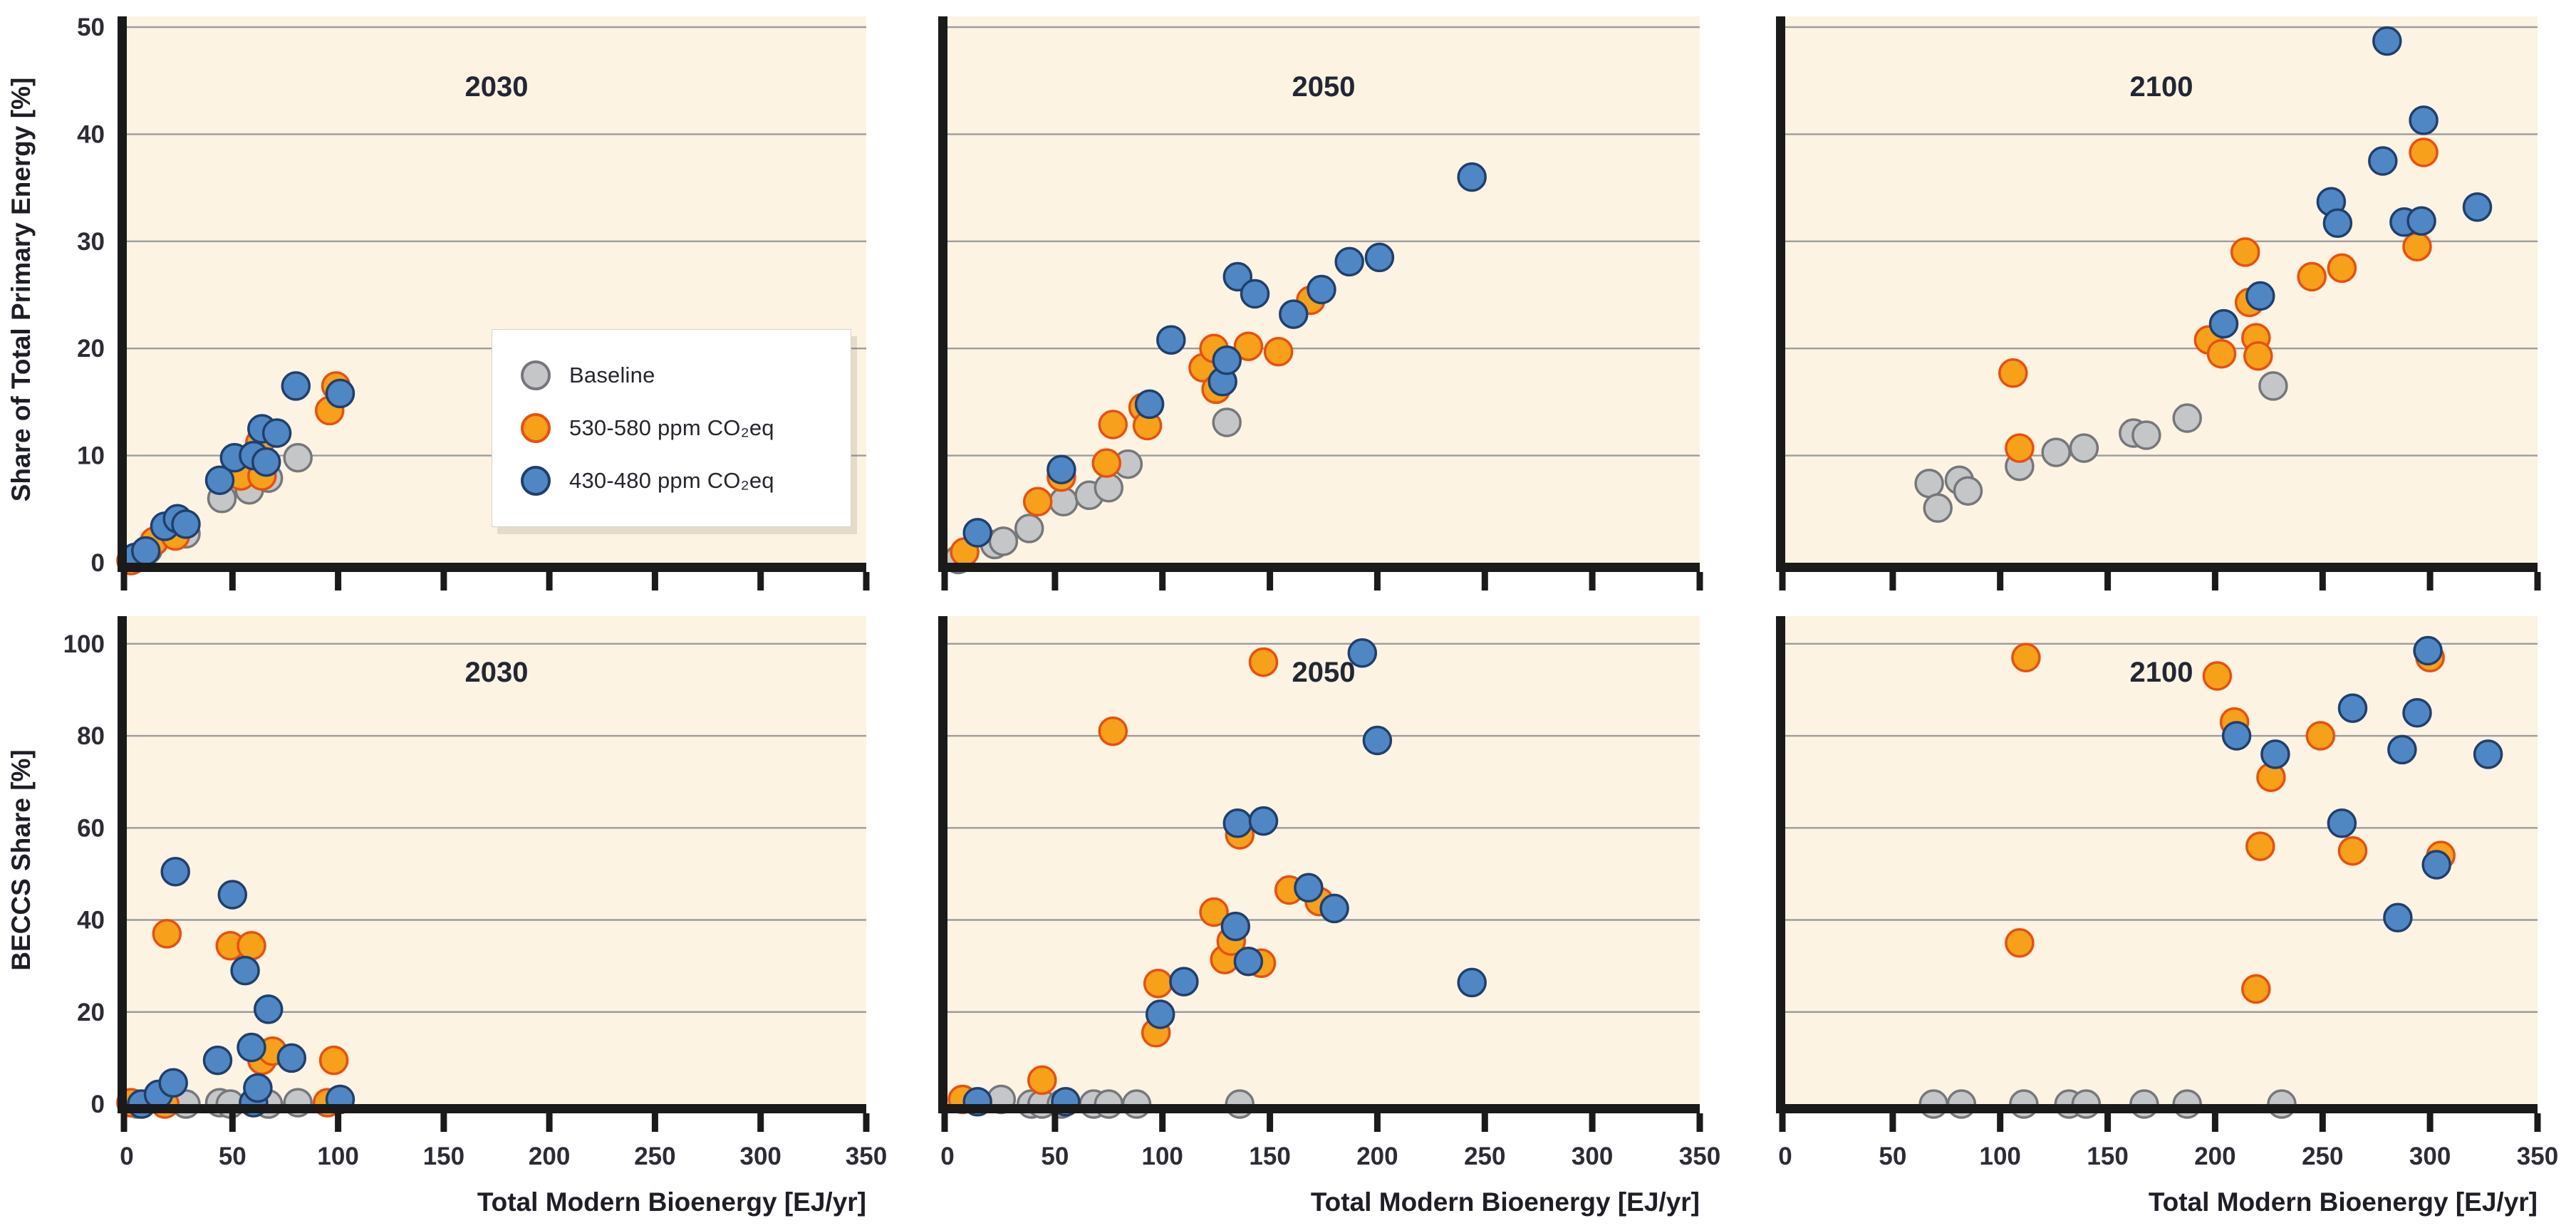 The image size is (2576, 1228). What do you see at coordinates (21, 290) in the screenshot?
I see `y-axis-title: Share of Total Primary Energy [%]` at bounding box center [21, 290].